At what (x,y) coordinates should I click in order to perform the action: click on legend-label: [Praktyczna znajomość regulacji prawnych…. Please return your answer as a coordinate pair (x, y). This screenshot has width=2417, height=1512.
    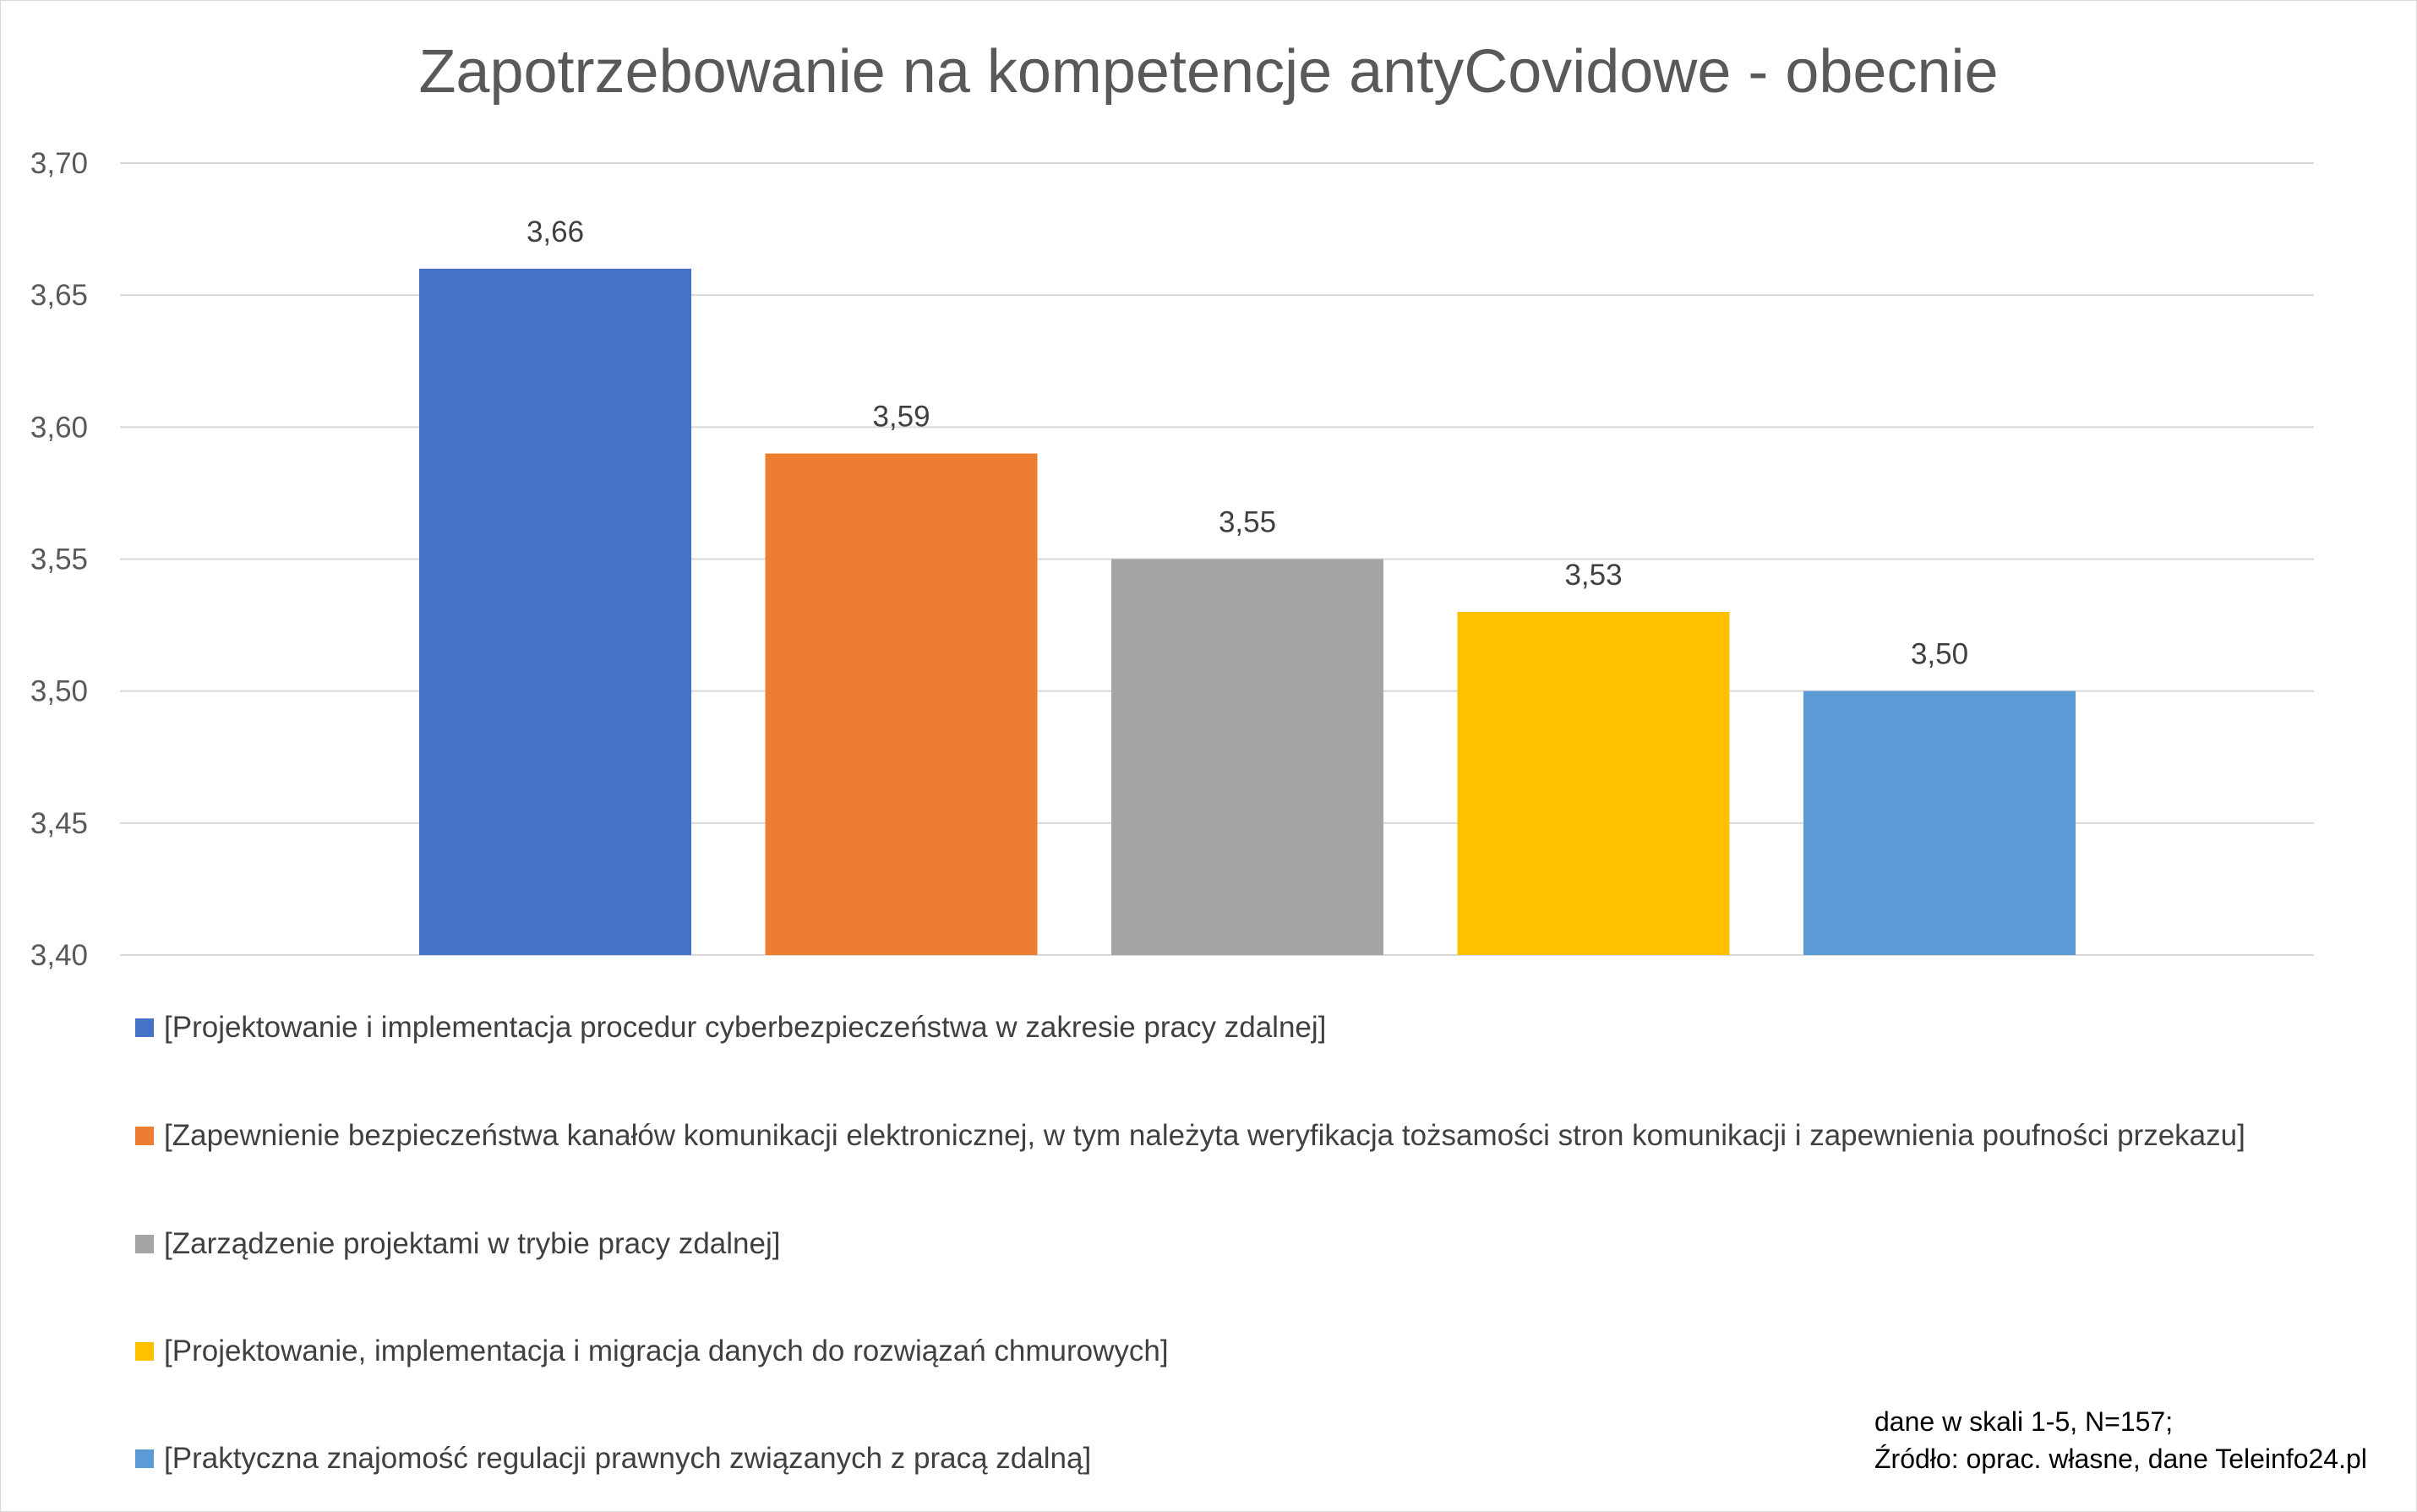
    Looking at the image, I should click on (628, 1458).